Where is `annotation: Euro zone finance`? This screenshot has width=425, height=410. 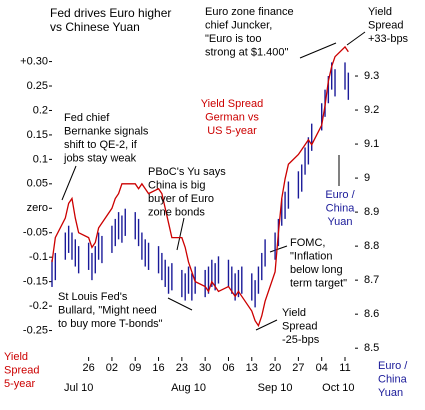 annotation: Euro zone finance is located at coordinates (249, 12).